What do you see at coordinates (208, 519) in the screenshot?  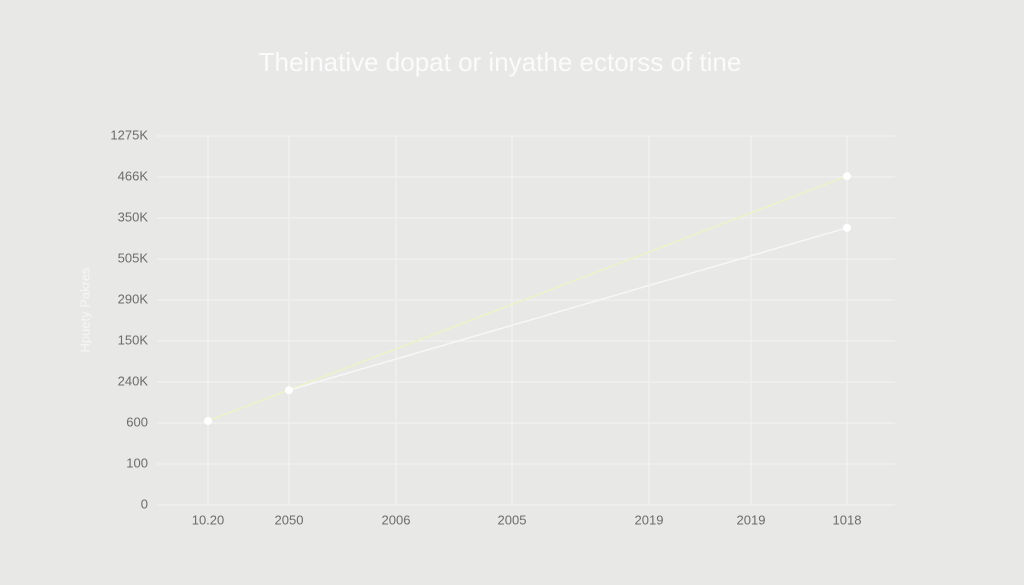 I see `x-tick-label: 10.20` at bounding box center [208, 519].